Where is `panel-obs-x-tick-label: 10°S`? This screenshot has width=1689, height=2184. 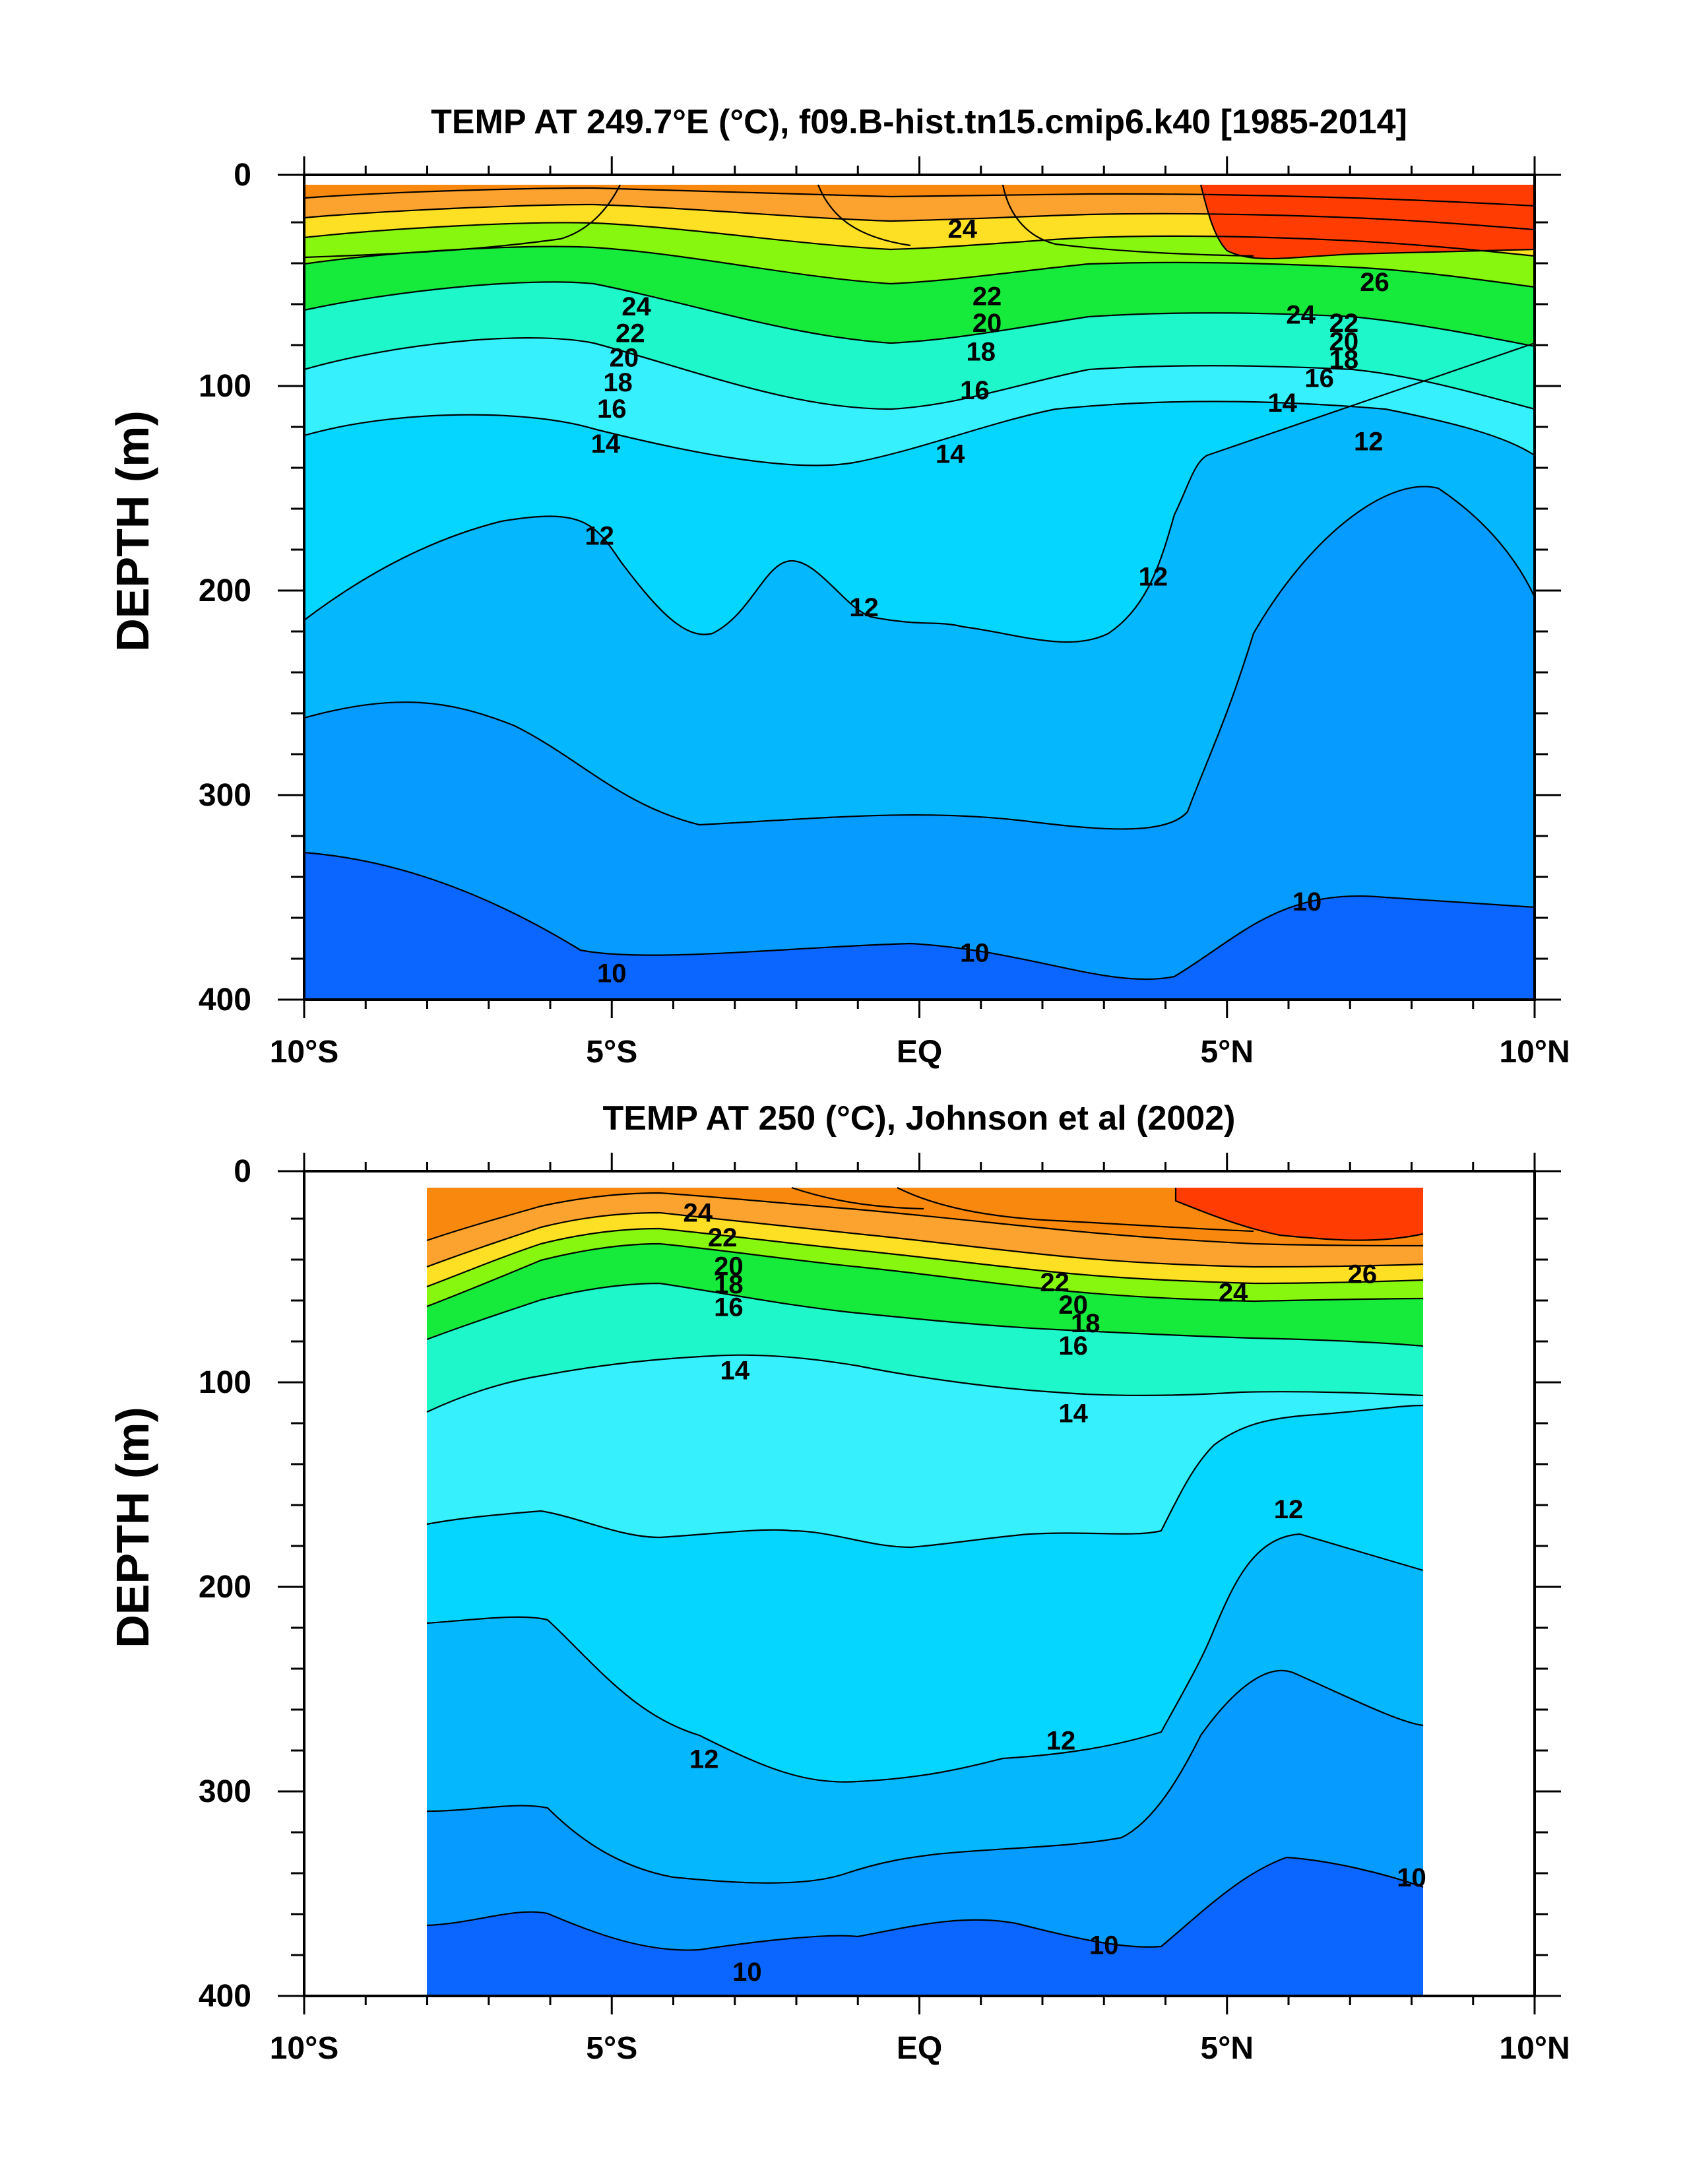 panel-obs-x-tick-label: 10°S is located at coordinates (304, 2048).